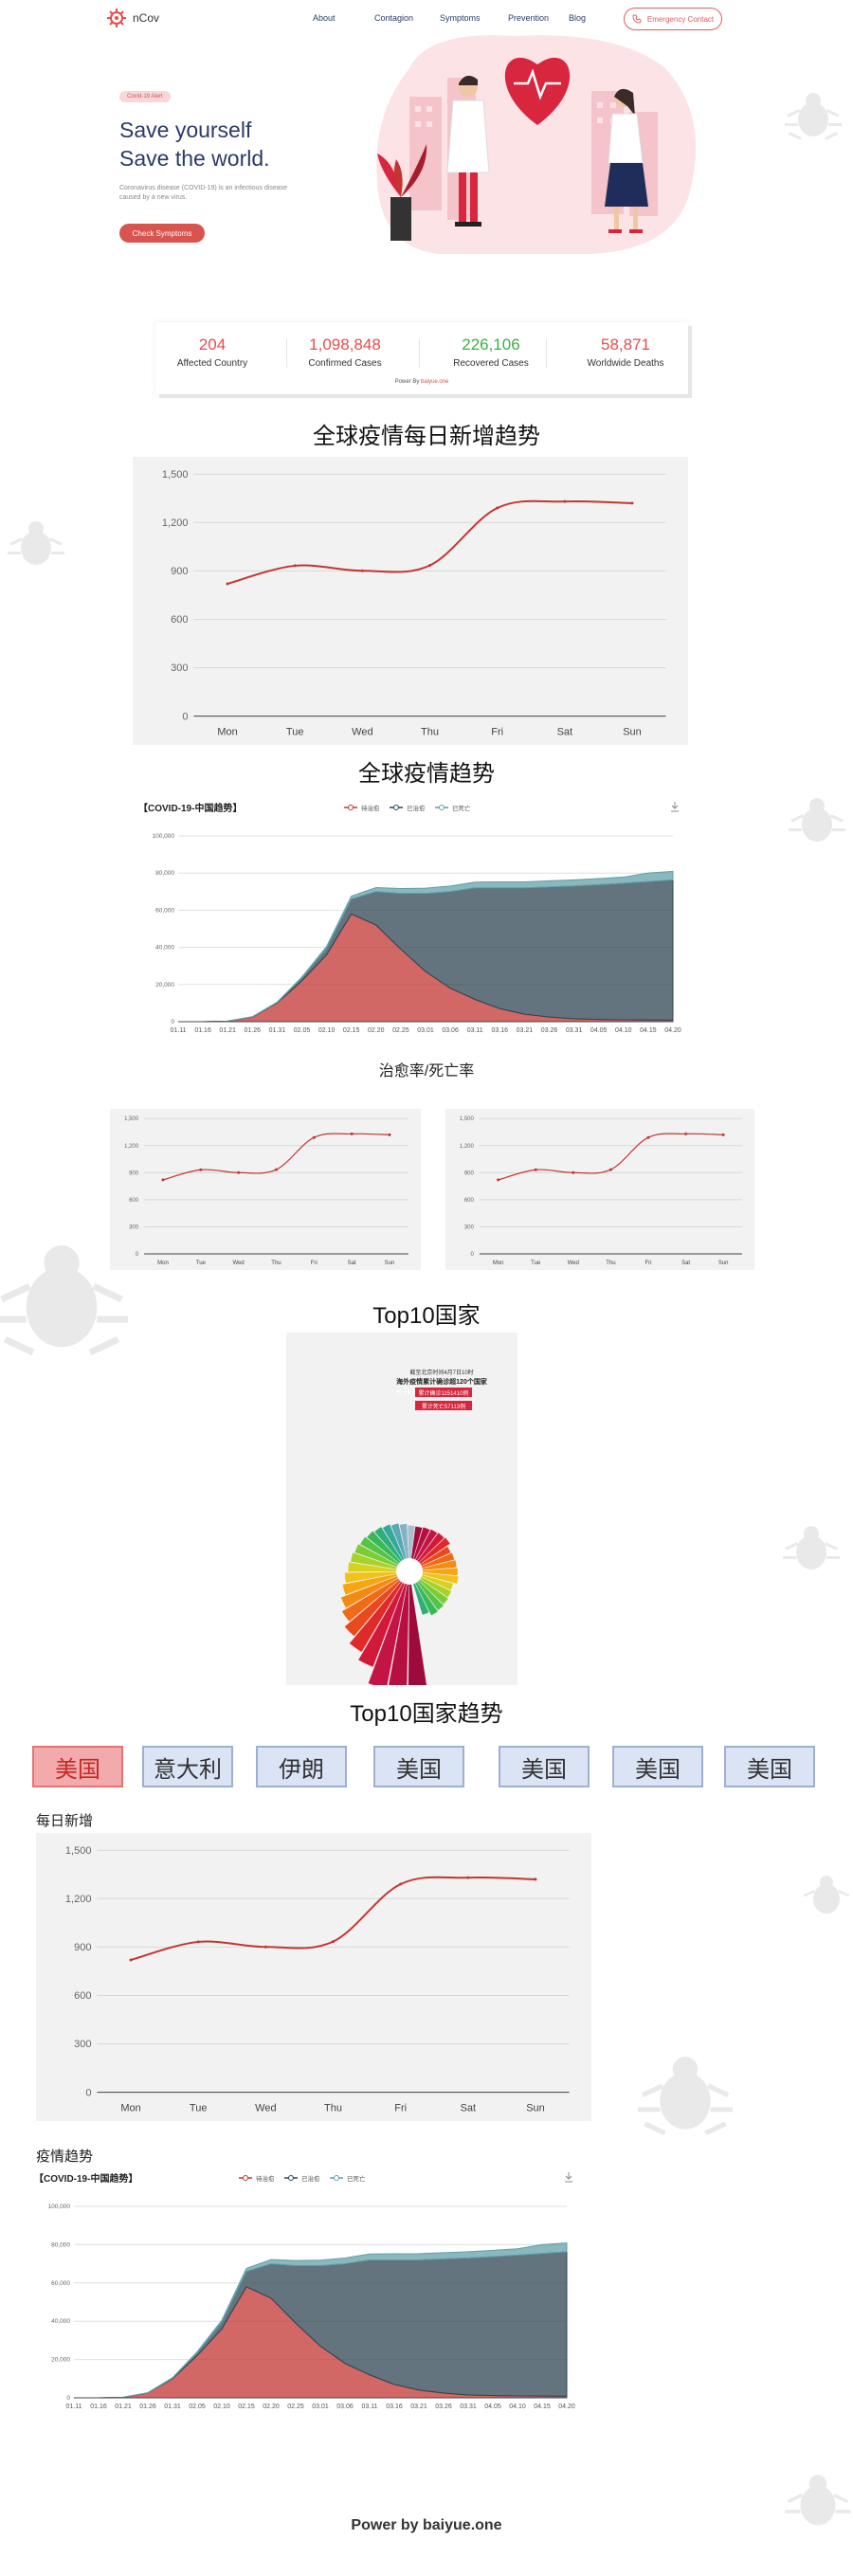 The image size is (853, 2576). Describe the element at coordinates (625, 363) in the screenshot. I see `stat-deaths-label: Worldwide Deaths` at that location.